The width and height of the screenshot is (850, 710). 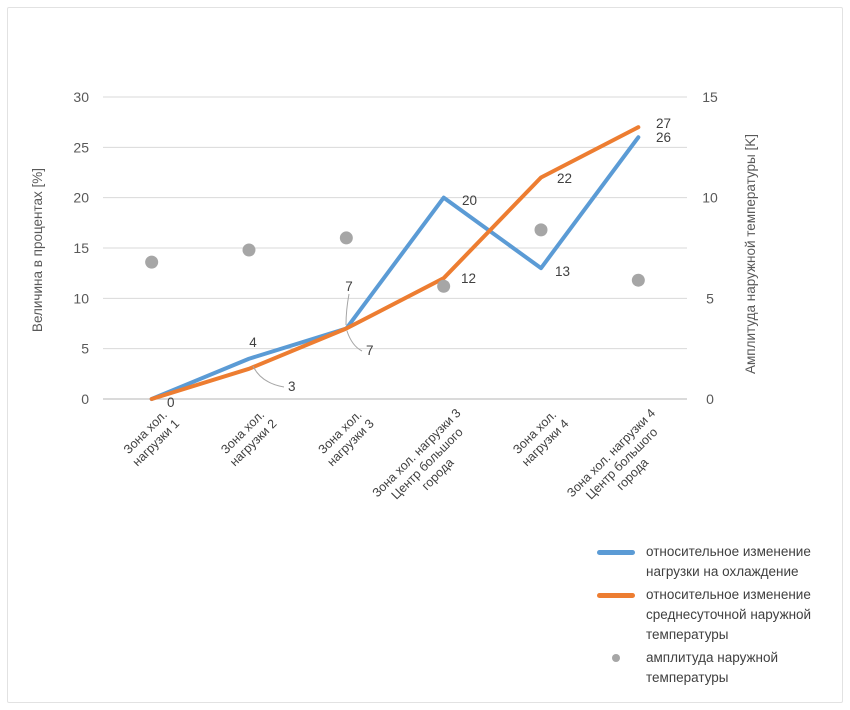 What do you see at coordinates (710, 248) in the screenshot?
I see `right-axis-tick-labels: 0 5 10 15` at bounding box center [710, 248].